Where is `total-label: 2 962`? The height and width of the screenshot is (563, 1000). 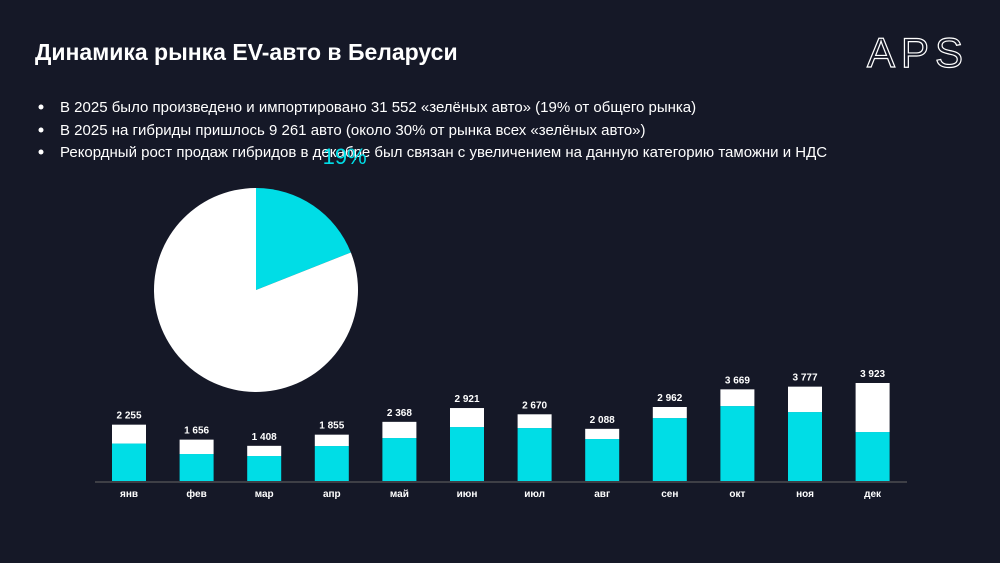
total-label: 2 962 is located at coordinates (669, 398).